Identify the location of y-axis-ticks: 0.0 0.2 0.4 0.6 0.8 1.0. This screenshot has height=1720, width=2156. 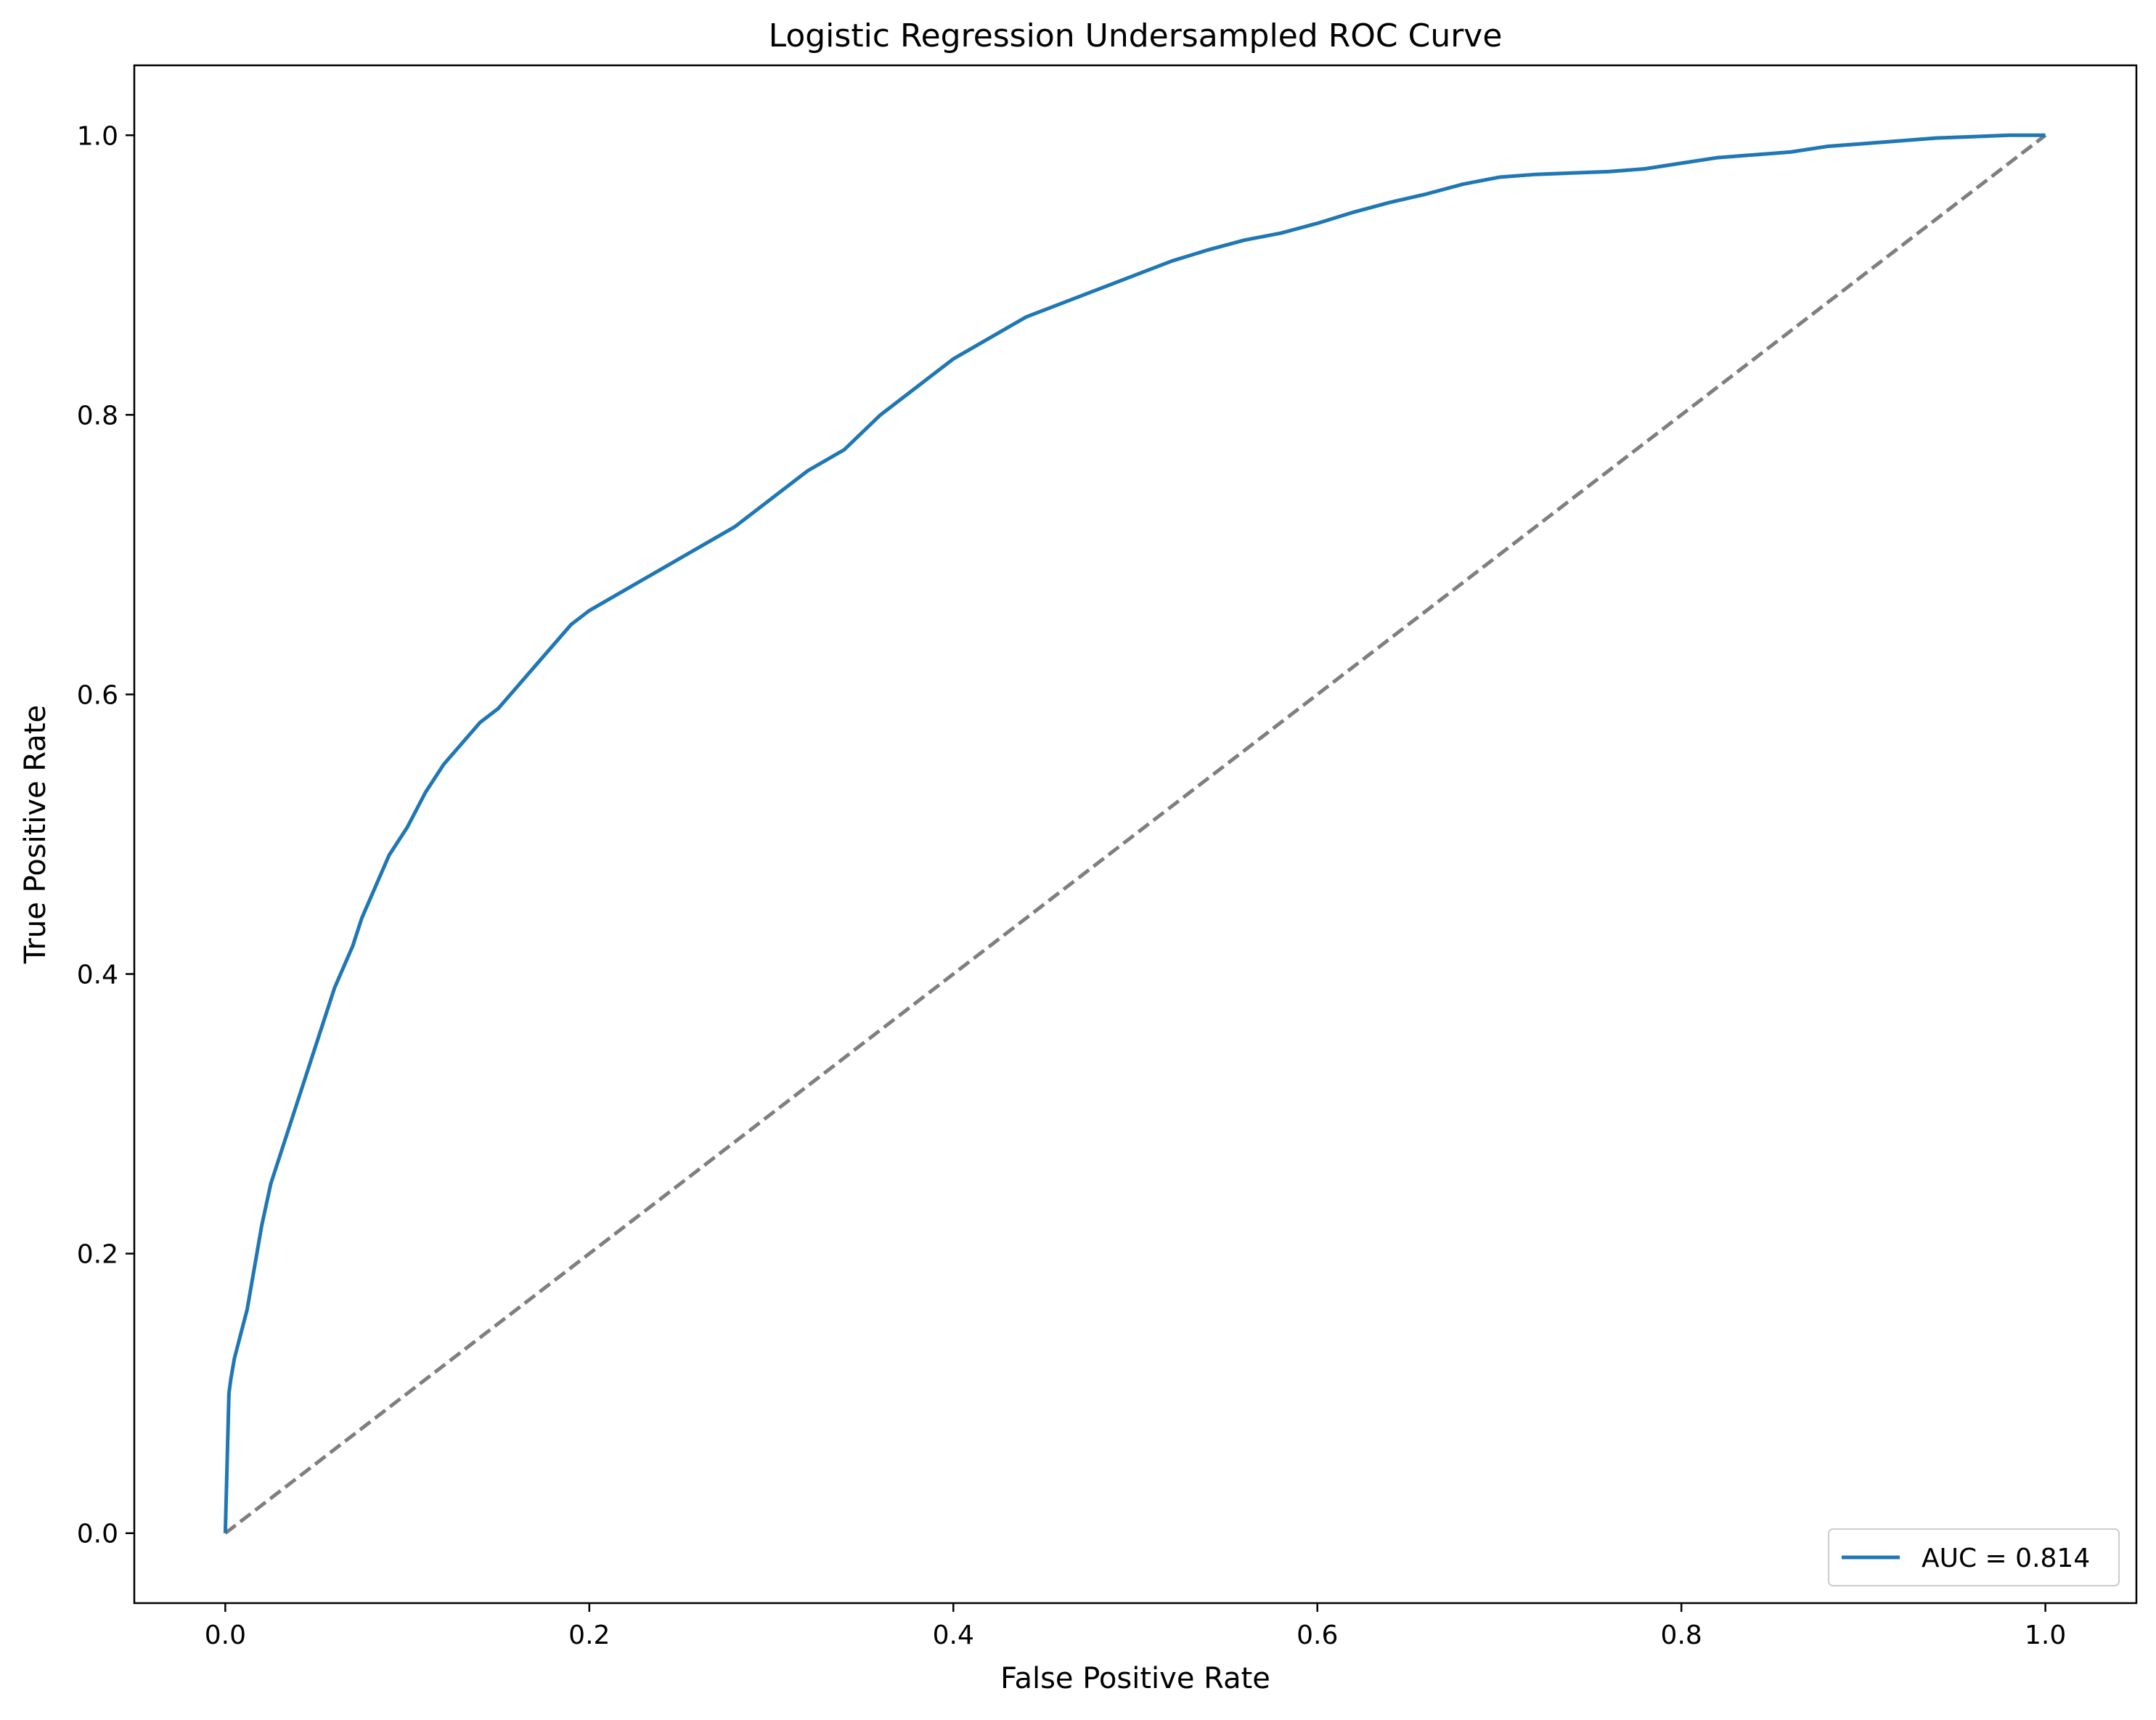
(106, 835).